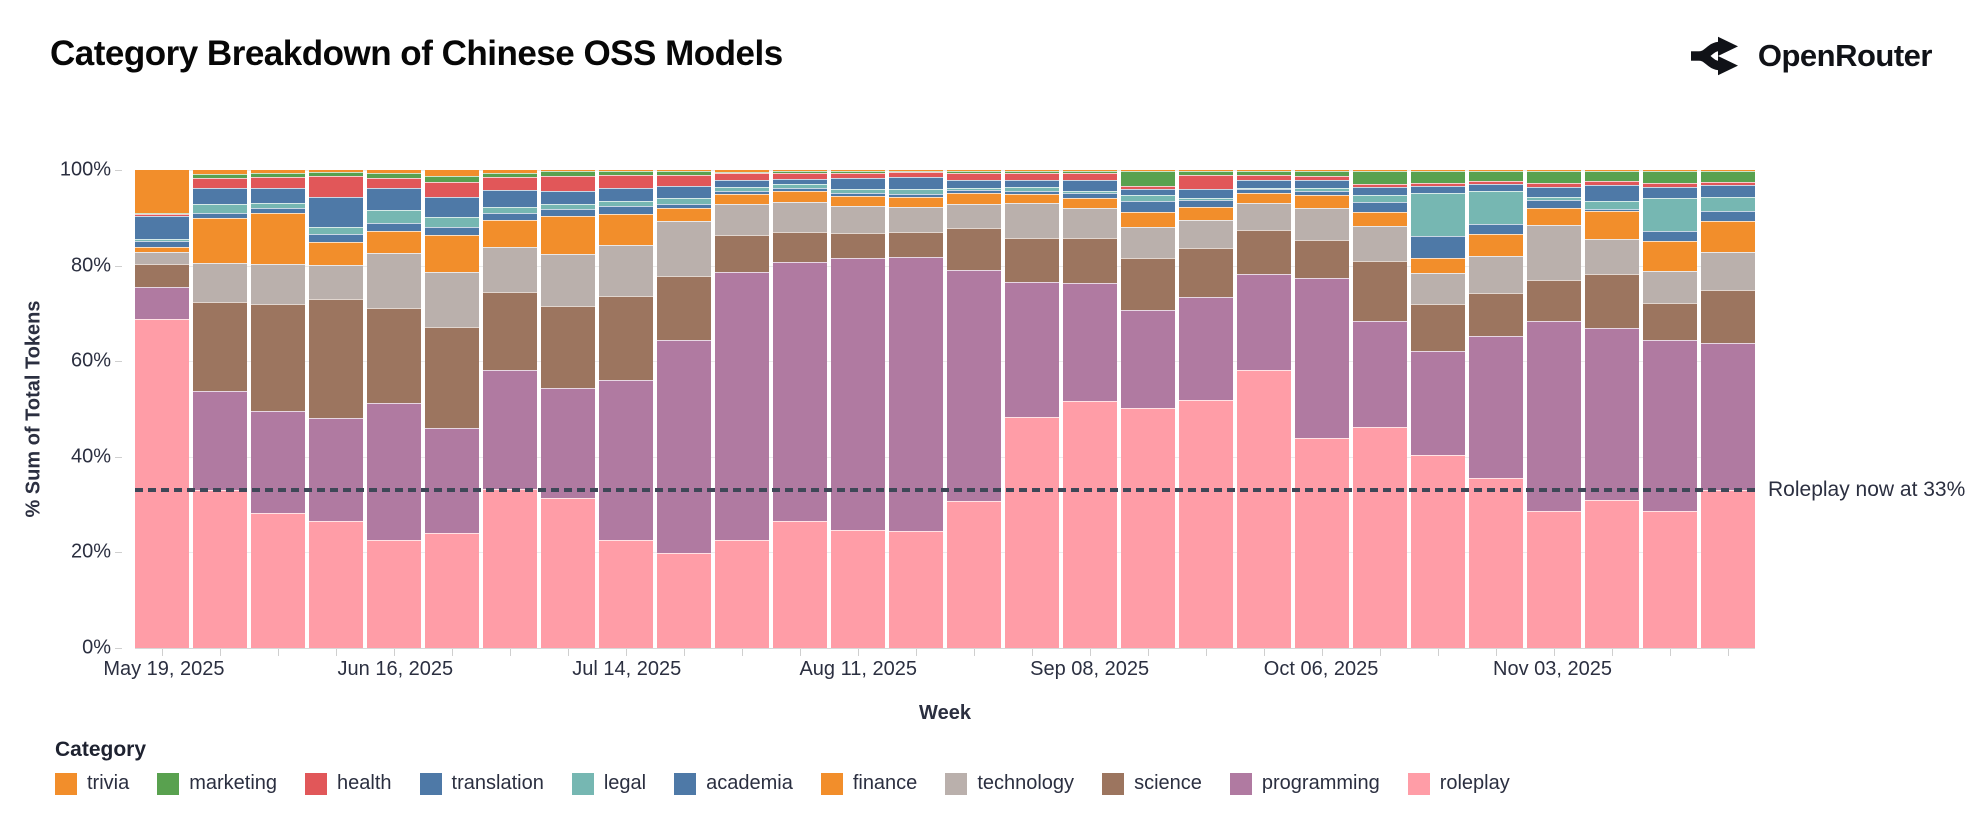 The image size is (1978, 828). What do you see at coordinates (684, 409) in the screenshot?
I see `bar-week-Jul 21, 2025` at bounding box center [684, 409].